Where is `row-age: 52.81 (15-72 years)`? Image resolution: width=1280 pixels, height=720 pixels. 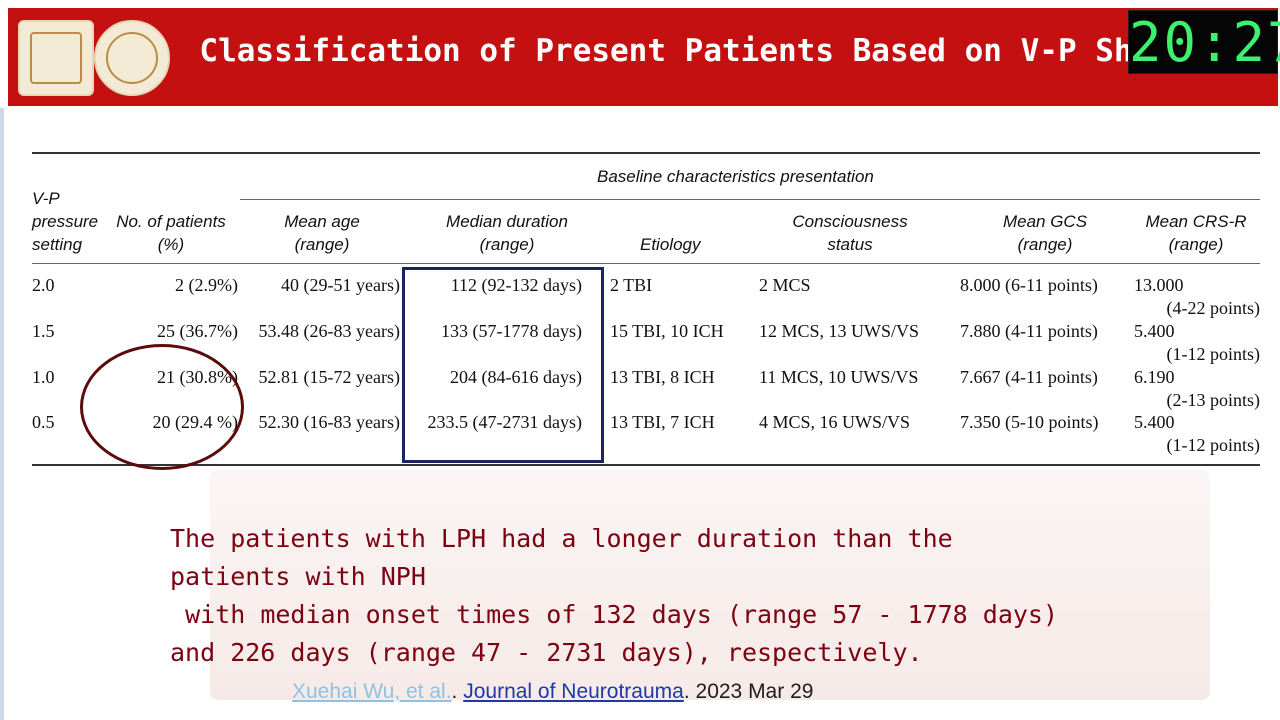
row-age: 52.81 (15-72 years) is located at coordinates (329, 377).